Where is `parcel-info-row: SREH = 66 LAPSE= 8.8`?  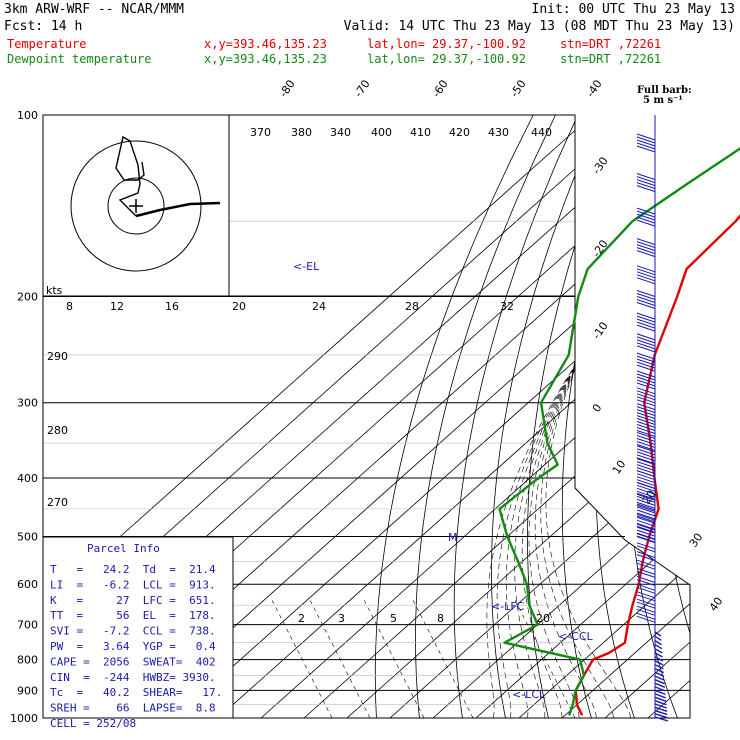
parcel-info-row: SREH = 66 LAPSE= 8.8 is located at coordinates (133, 708).